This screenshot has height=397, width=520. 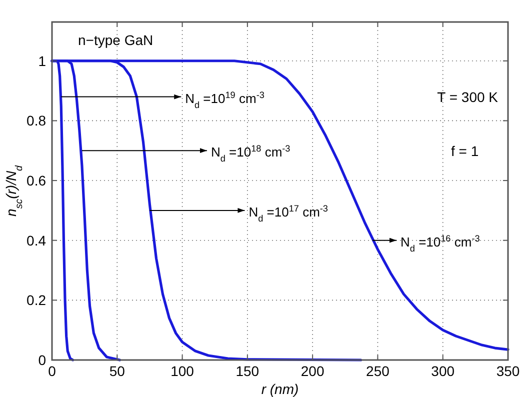 What do you see at coordinates (224, 100) in the screenshot?
I see `annotation: N$_{d}$ =10$^{19}$ cm$^{-3}$` at bounding box center [224, 100].